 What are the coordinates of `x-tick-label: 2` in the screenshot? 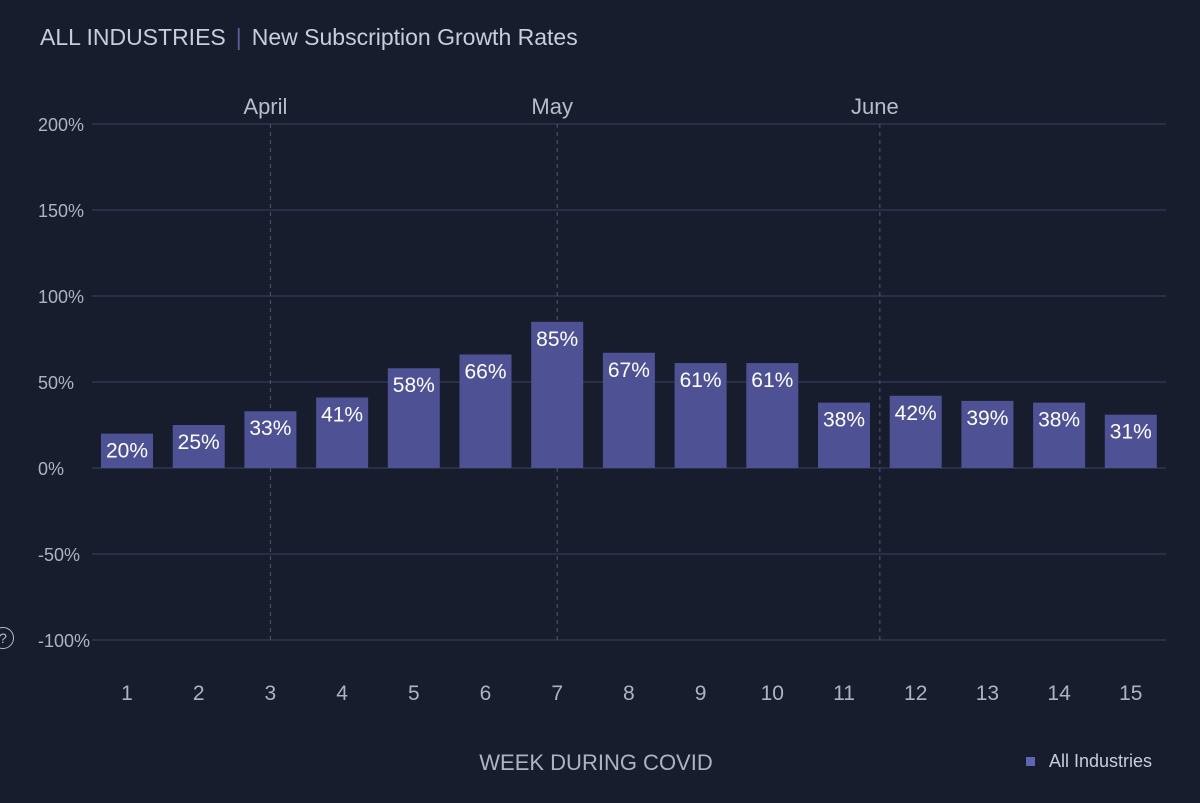 It's located at (199, 693).